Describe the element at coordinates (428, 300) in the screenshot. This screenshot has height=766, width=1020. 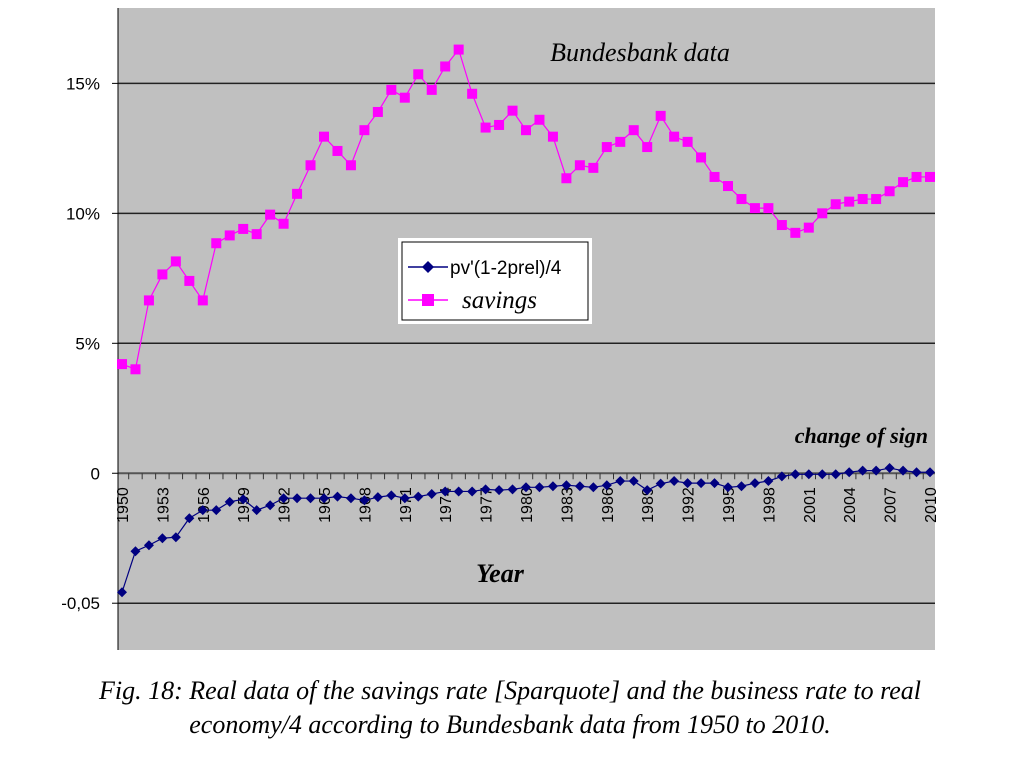
I see `legend-marker-square-icon` at that location.